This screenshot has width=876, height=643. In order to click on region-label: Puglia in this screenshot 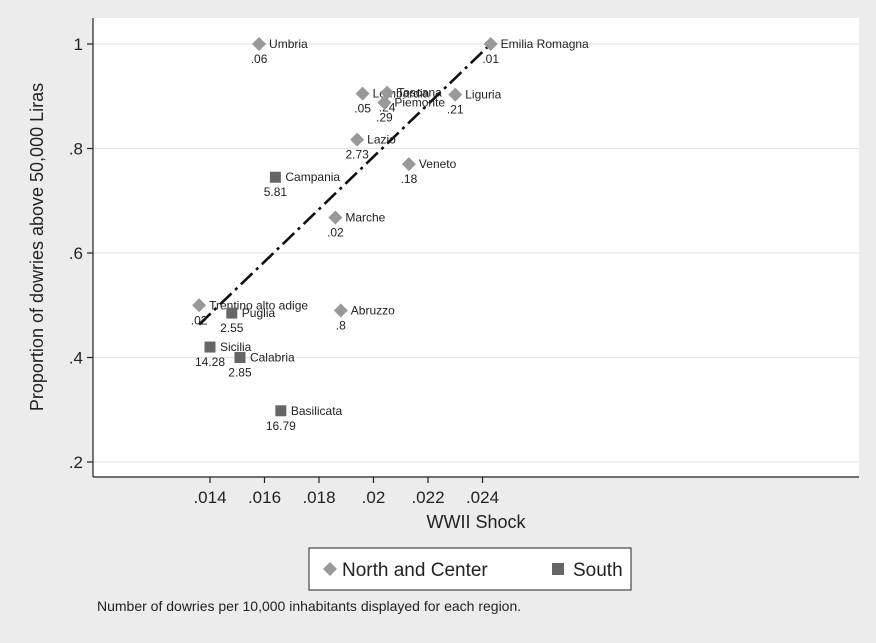, I will do `click(259, 313)`.